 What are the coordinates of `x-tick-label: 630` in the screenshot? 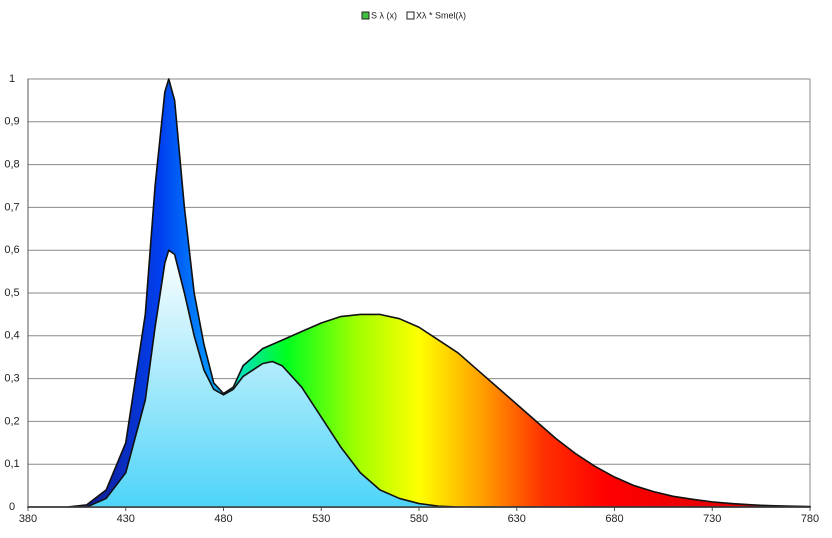 It's located at (517, 519).